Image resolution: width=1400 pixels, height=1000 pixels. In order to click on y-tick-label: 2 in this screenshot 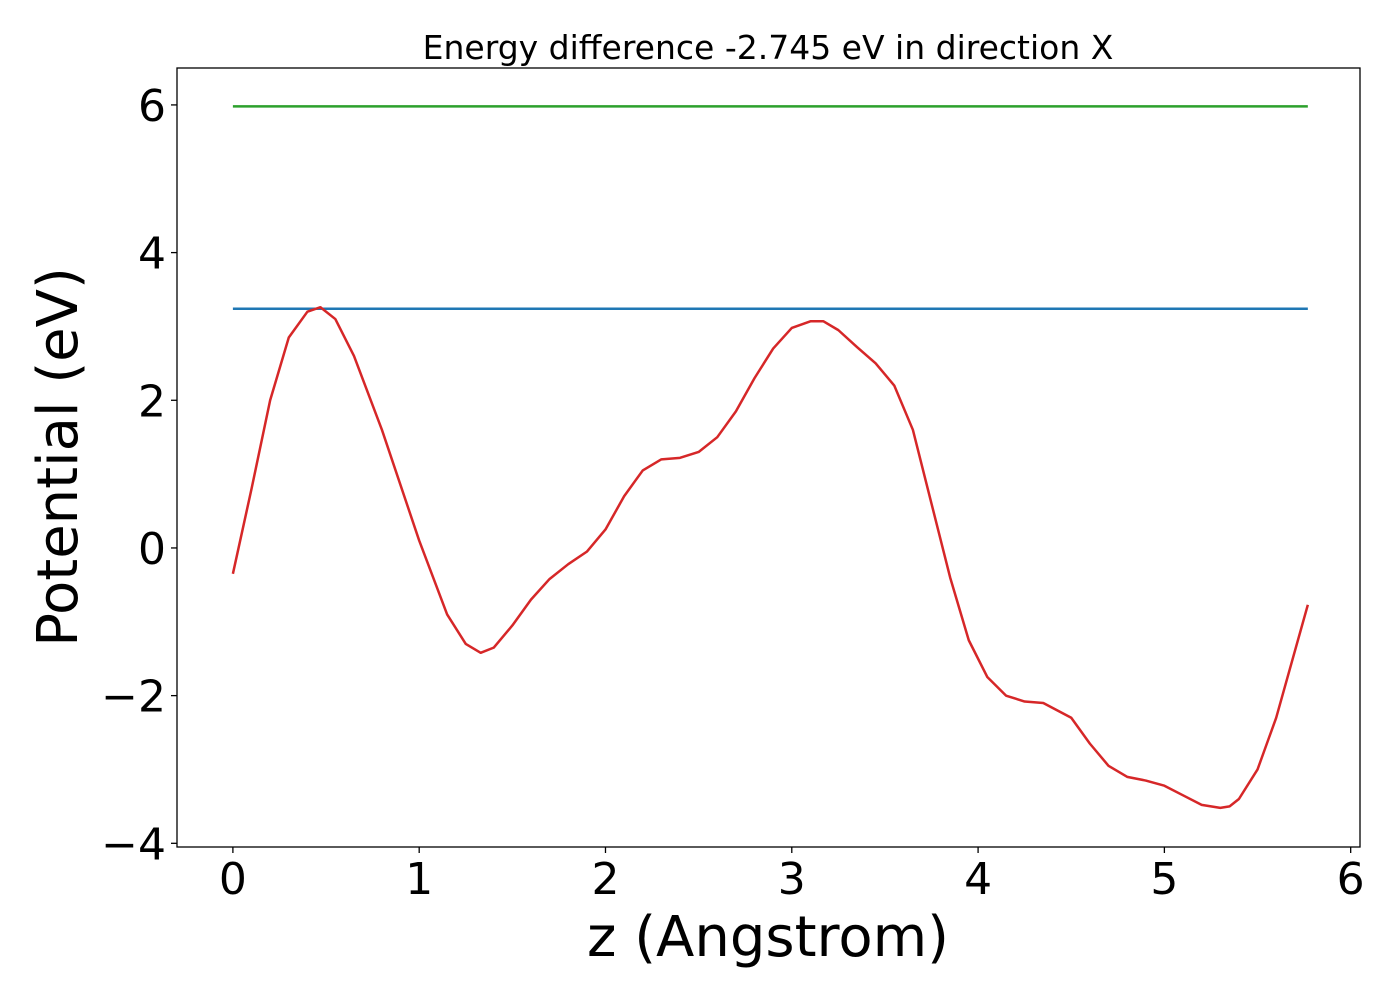, I will do `click(152, 401)`.